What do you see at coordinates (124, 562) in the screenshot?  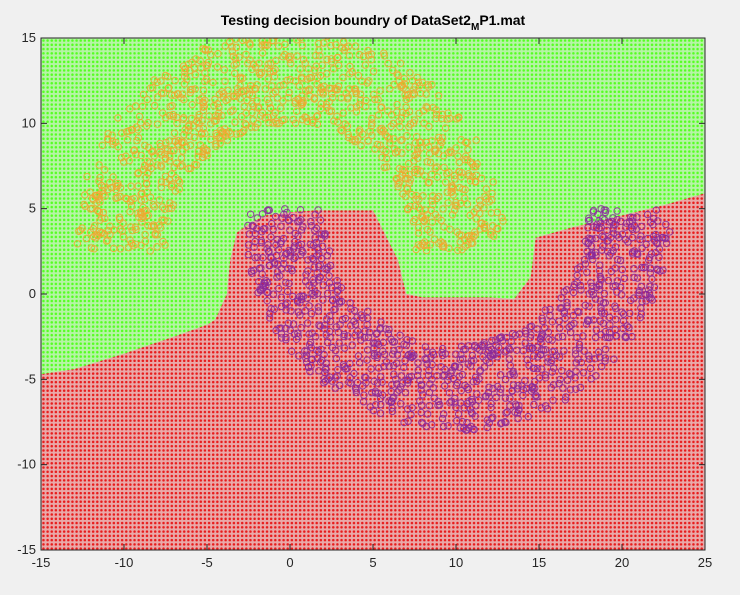 I see `x-tick-label: -10` at bounding box center [124, 562].